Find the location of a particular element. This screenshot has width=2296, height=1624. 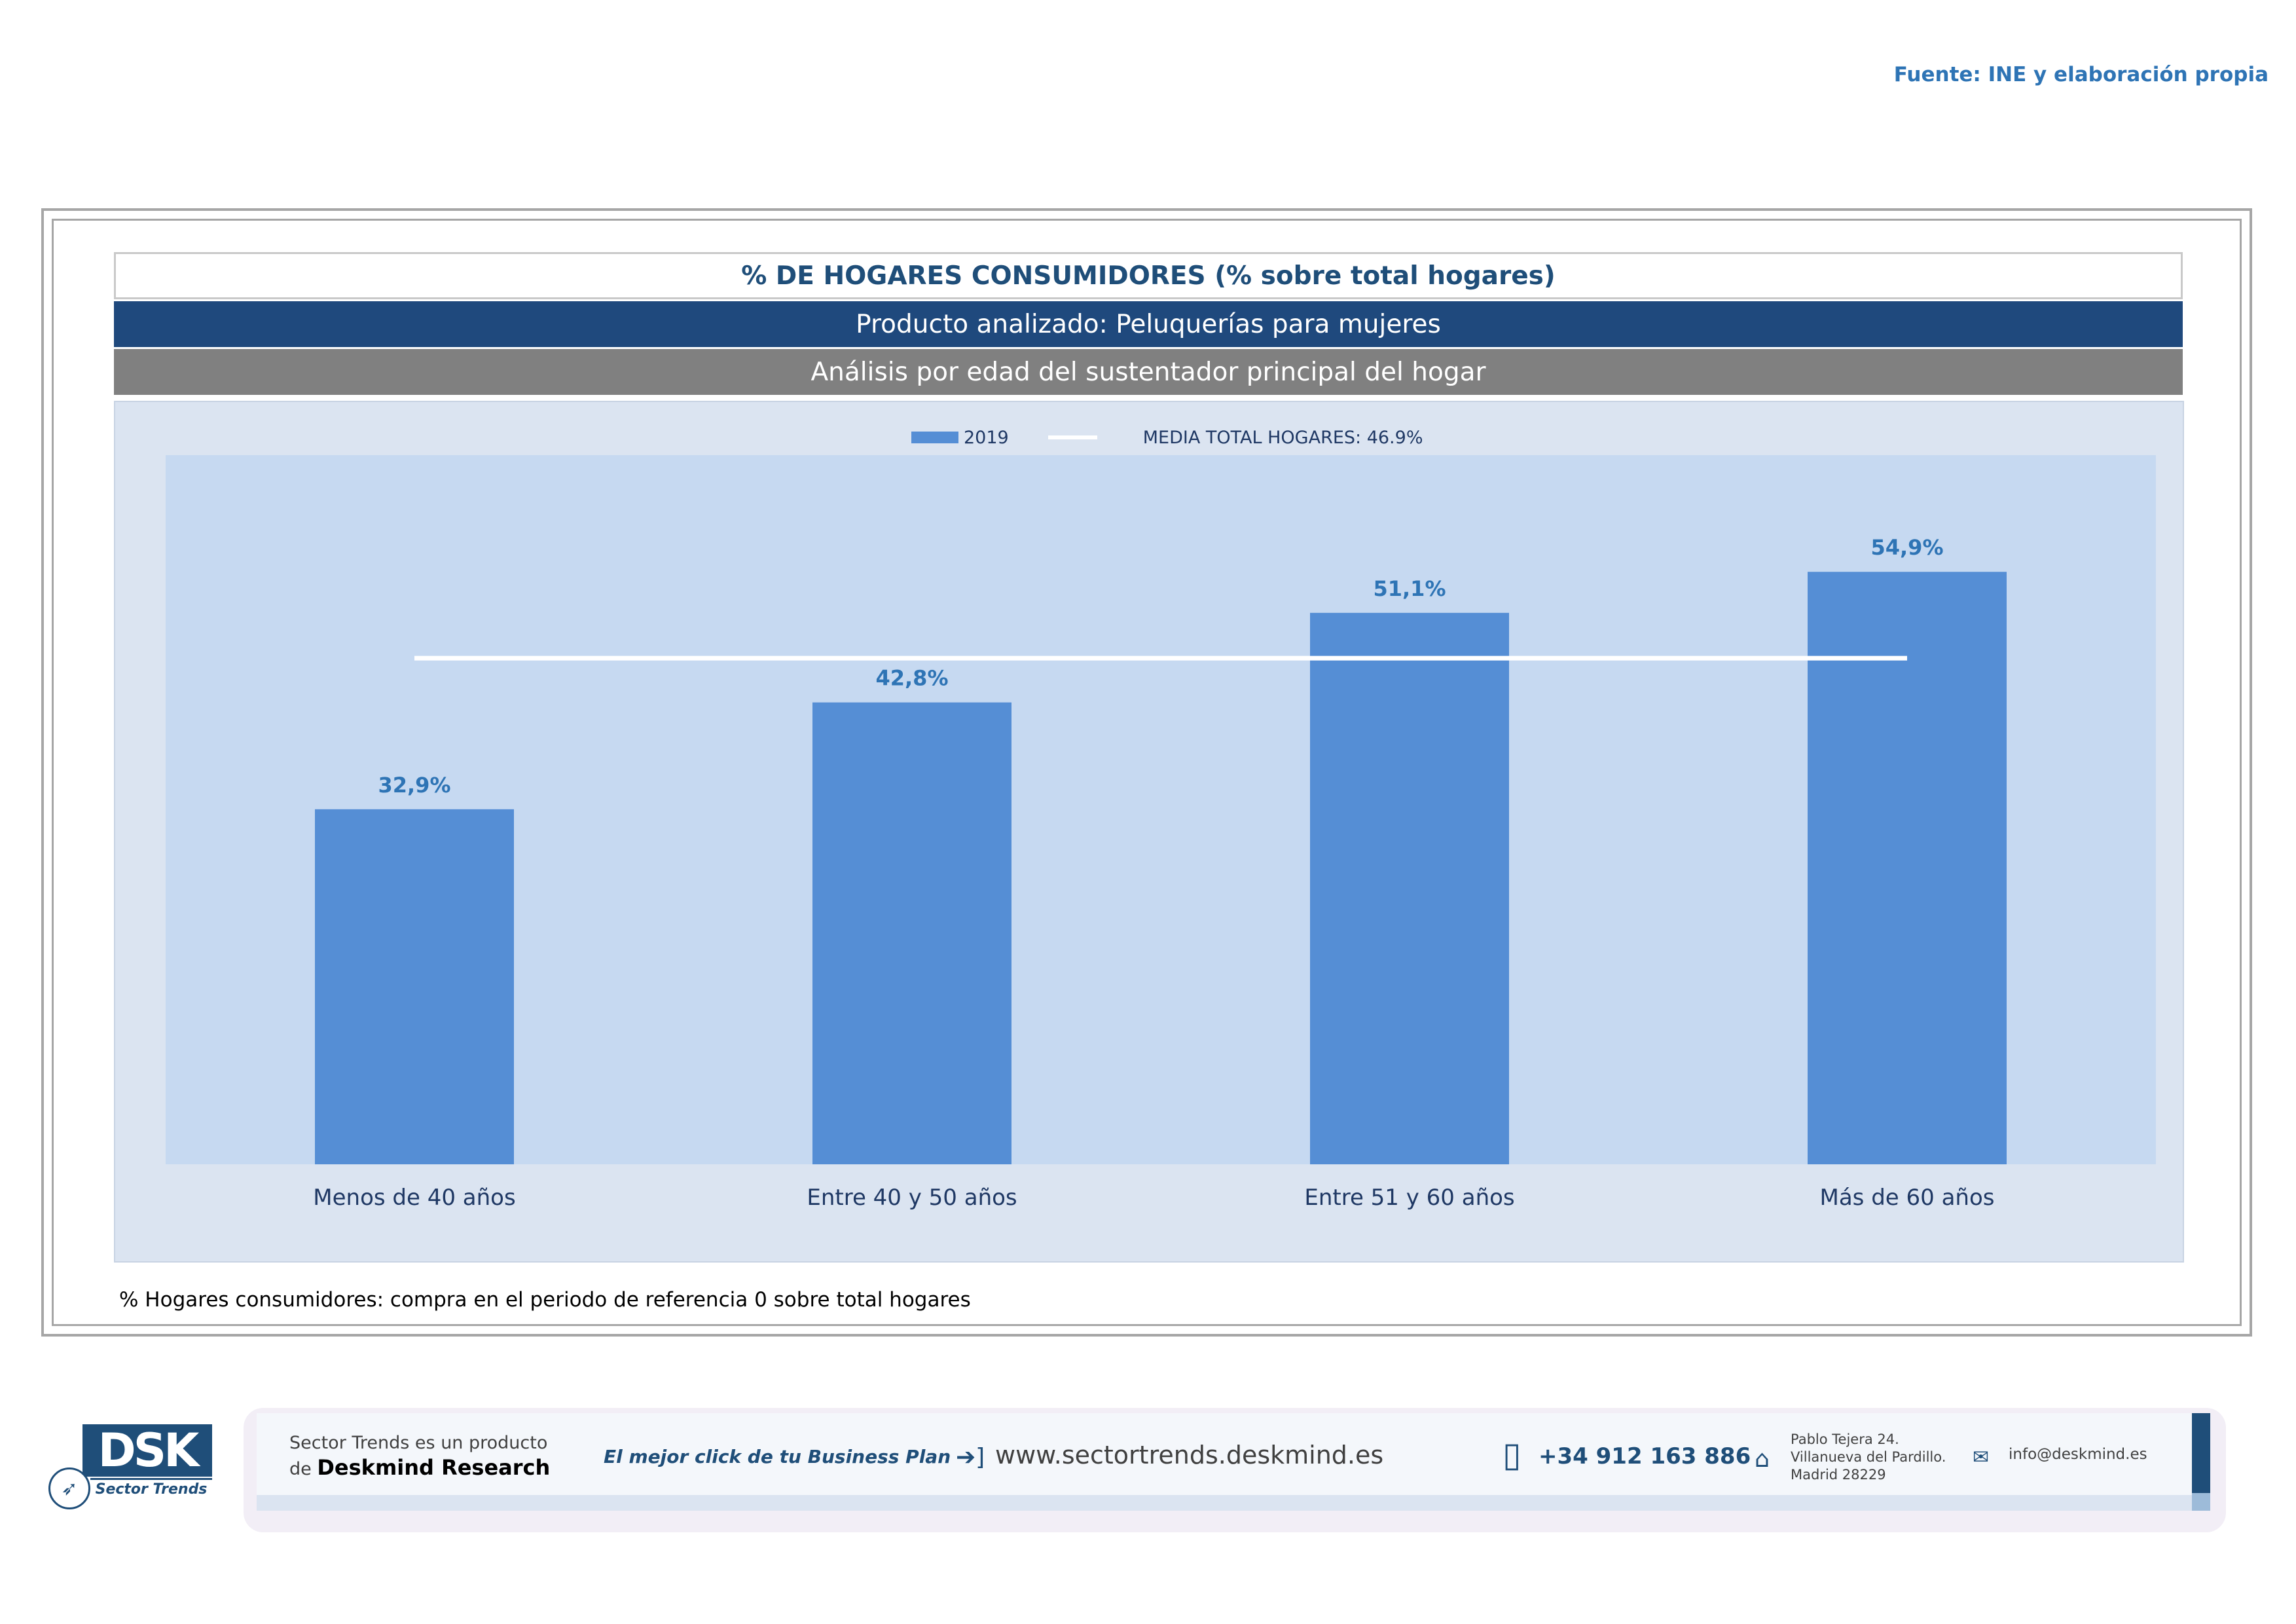

legend-bar-swatch is located at coordinates (934, 437).